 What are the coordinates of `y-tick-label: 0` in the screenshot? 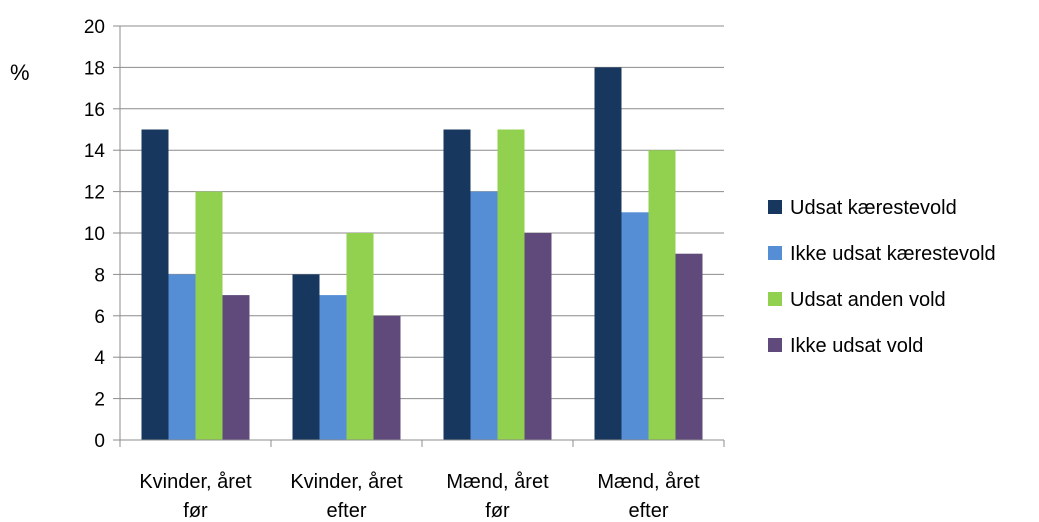 It's located at (99, 441).